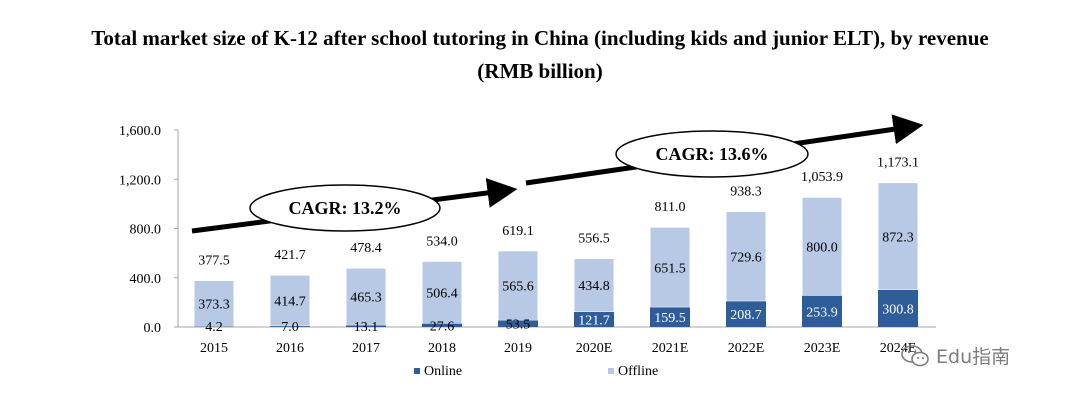  What do you see at coordinates (746, 348) in the screenshot?
I see `x-tick-label: 2022E` at bounding box center [746, 348].